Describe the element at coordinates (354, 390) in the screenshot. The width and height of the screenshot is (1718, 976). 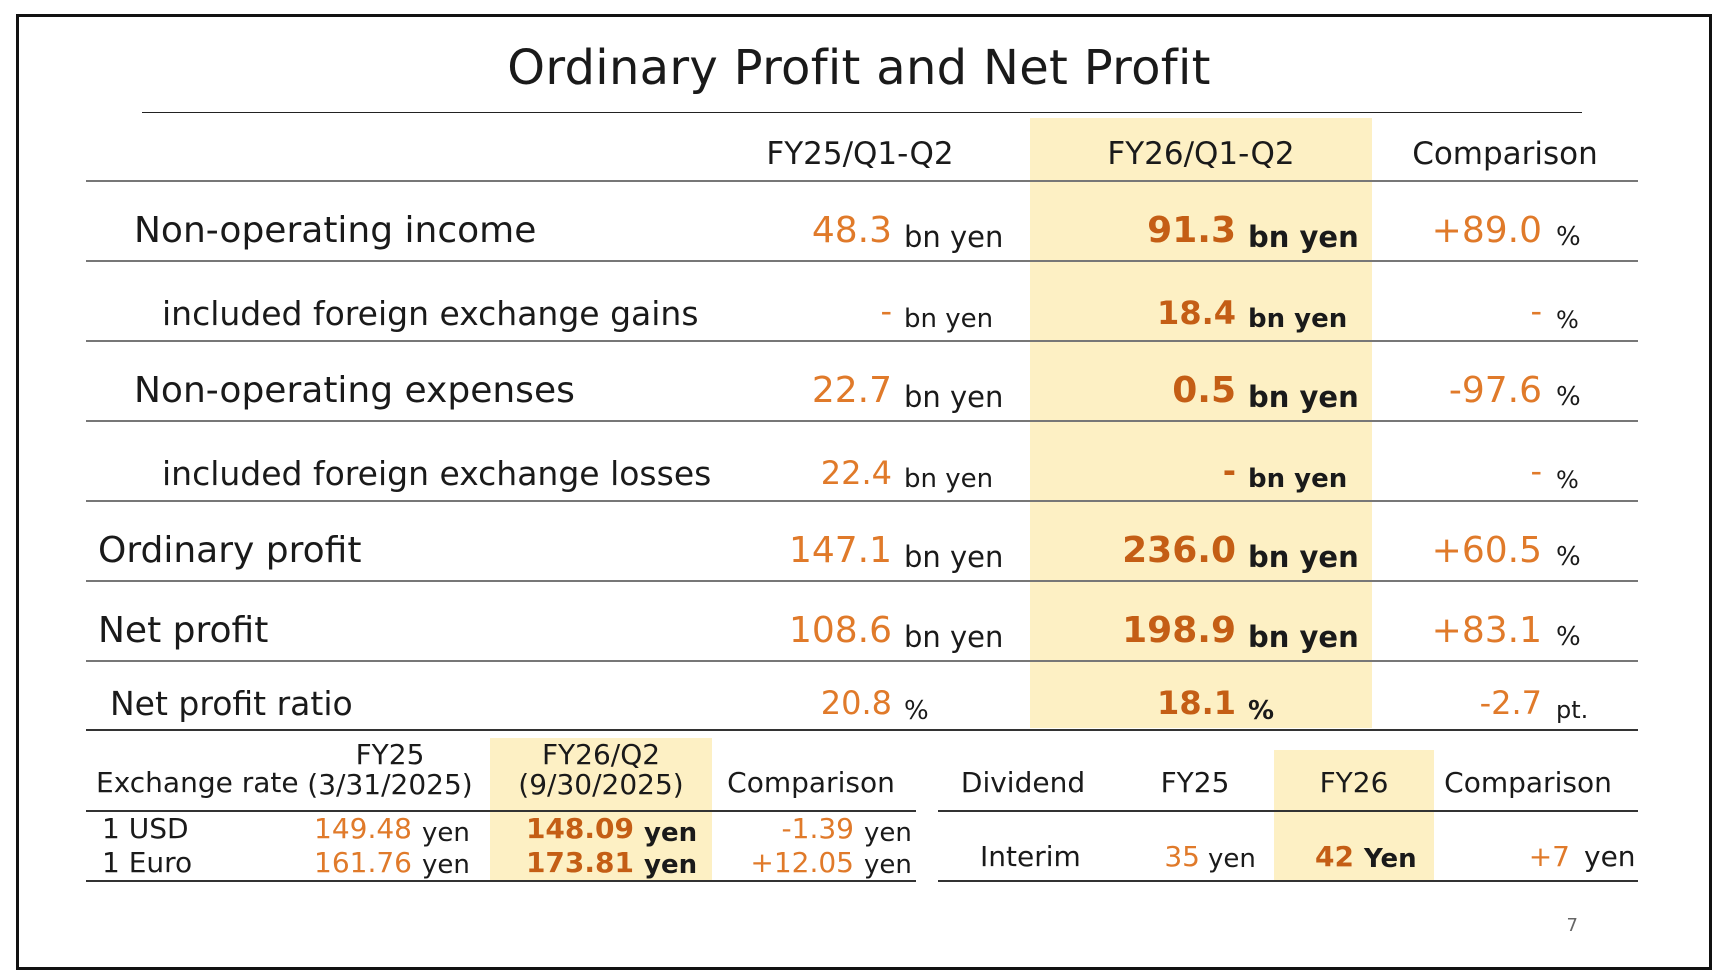
I see `row-label-non-operating-expenses: Non-operating expenses` at that location.